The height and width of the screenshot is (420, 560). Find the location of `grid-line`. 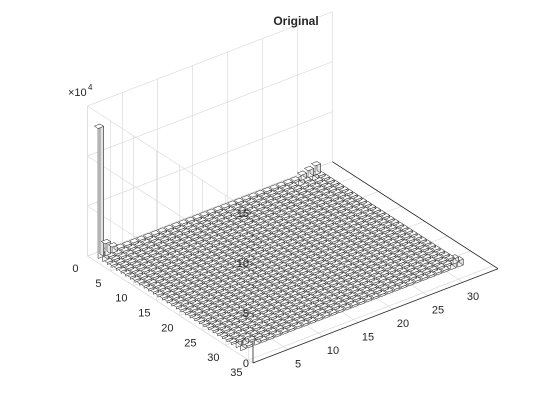

grid-line is located at coordinates (210, 159).